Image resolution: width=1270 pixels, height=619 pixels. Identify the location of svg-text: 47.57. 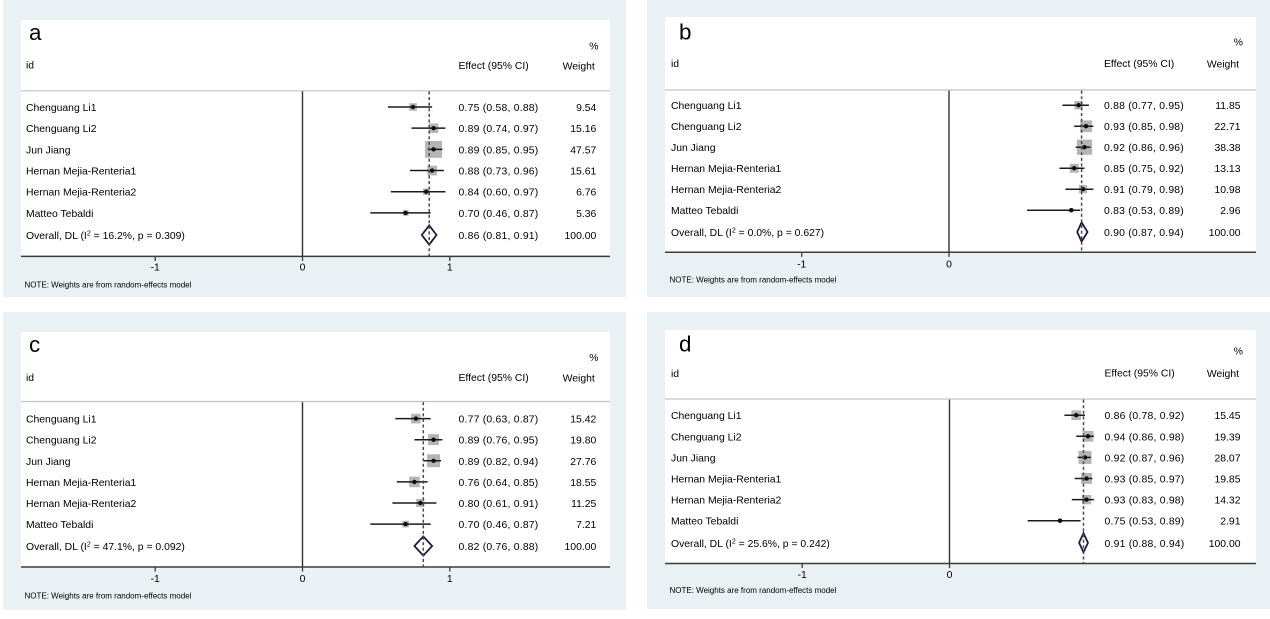
(583, 150).